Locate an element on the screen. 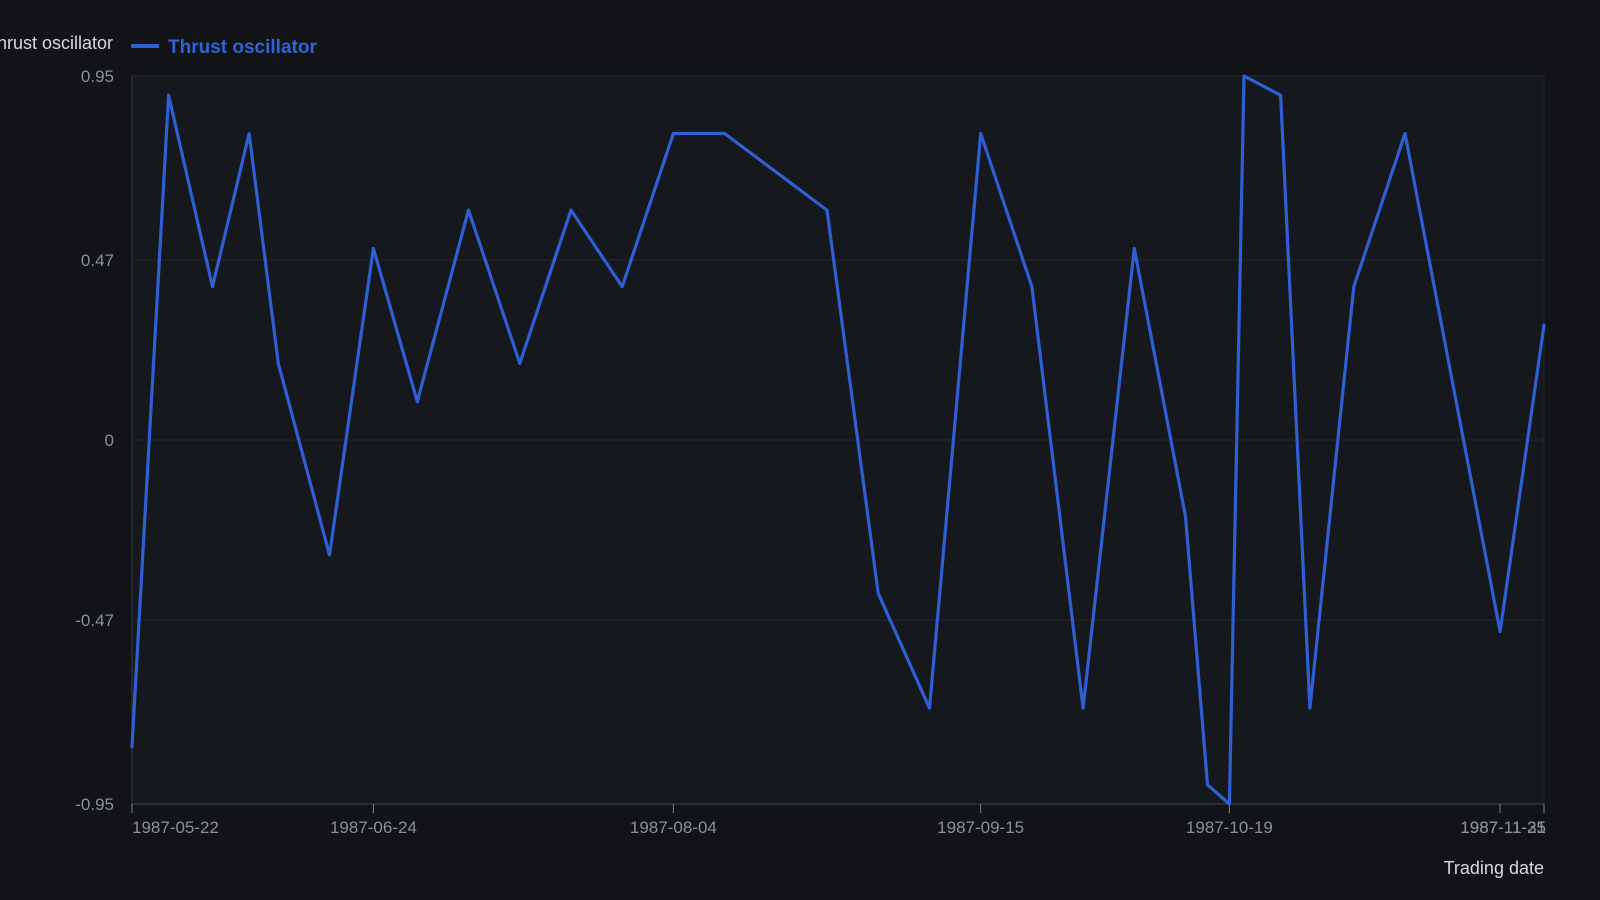  y-tick-label: -0.47 is located at coordinates (94, 620).